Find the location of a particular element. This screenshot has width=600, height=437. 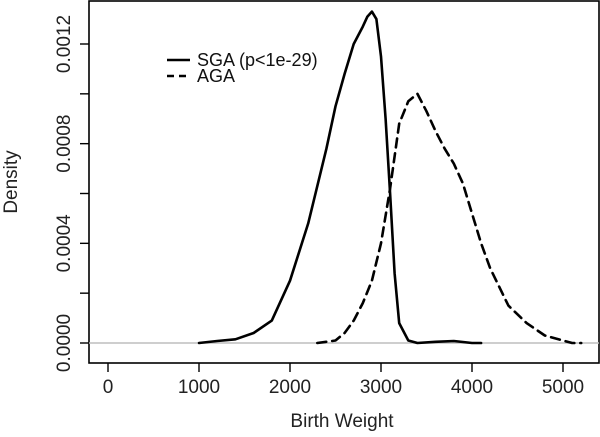

x-axis-title: Birth Weight is located at coordinates (342, 421).